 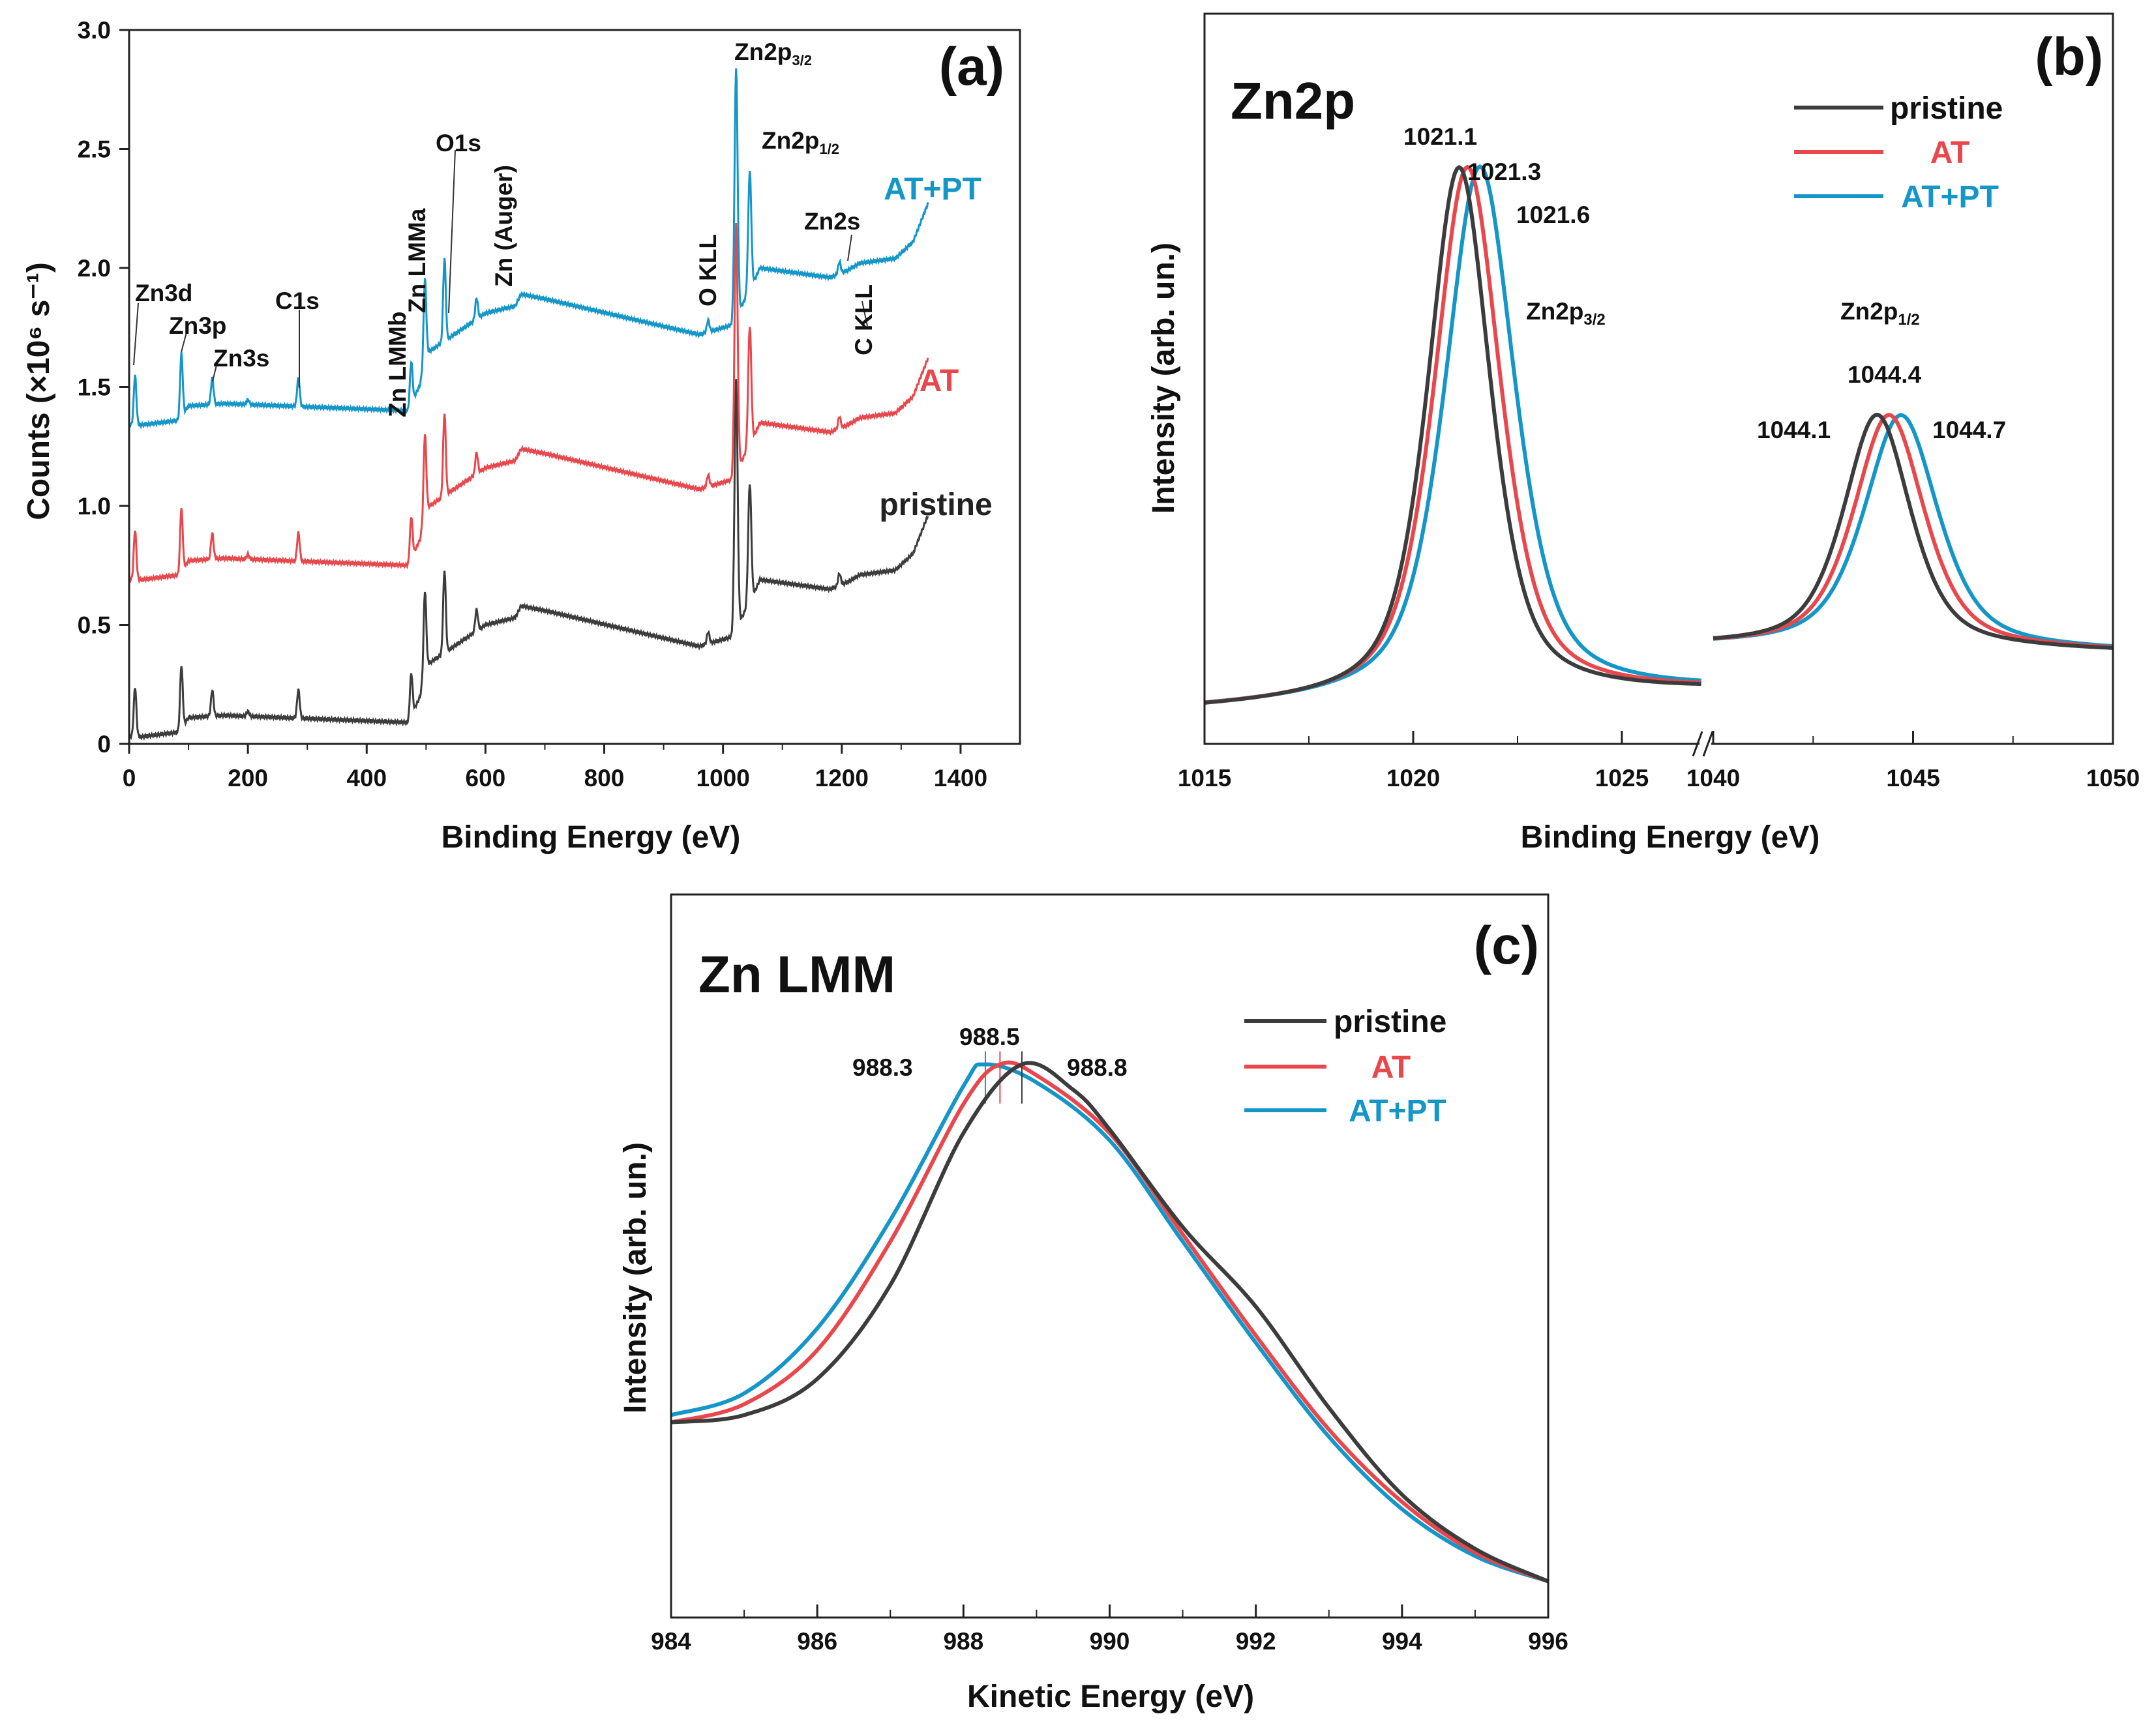 I want to click on label-zn3d: Zn3d, so click(x=163, y=293).